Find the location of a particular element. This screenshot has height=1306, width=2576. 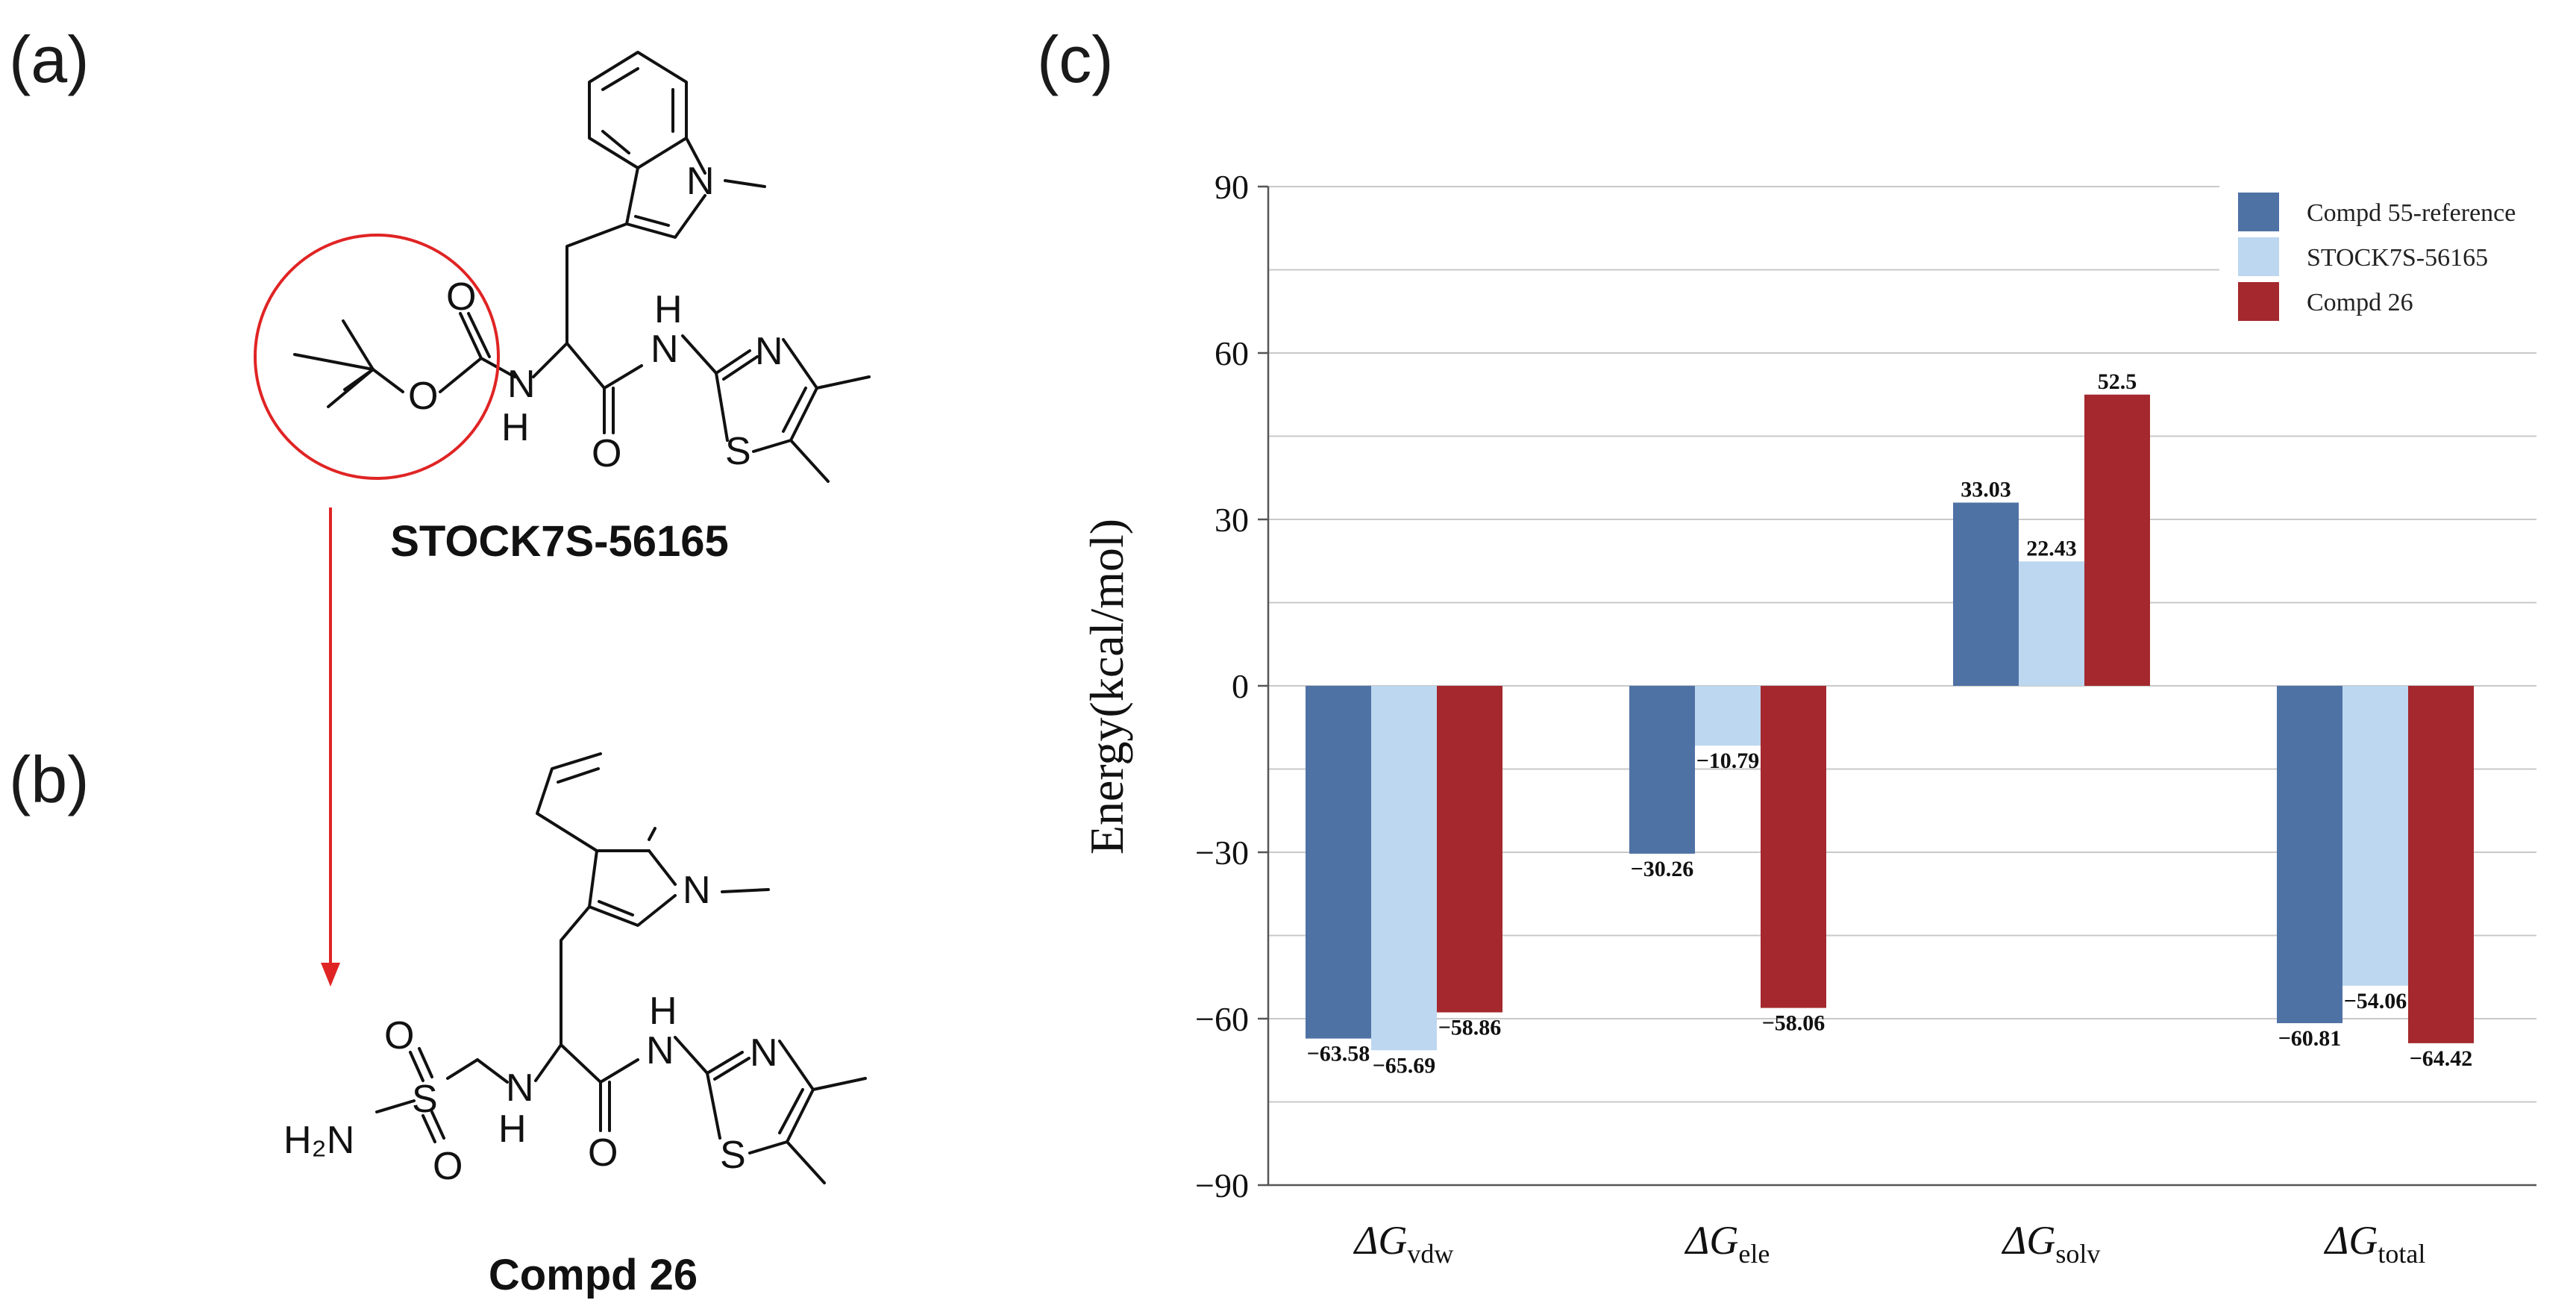

atom-o-amide: O is located at coordinates (606, 453).